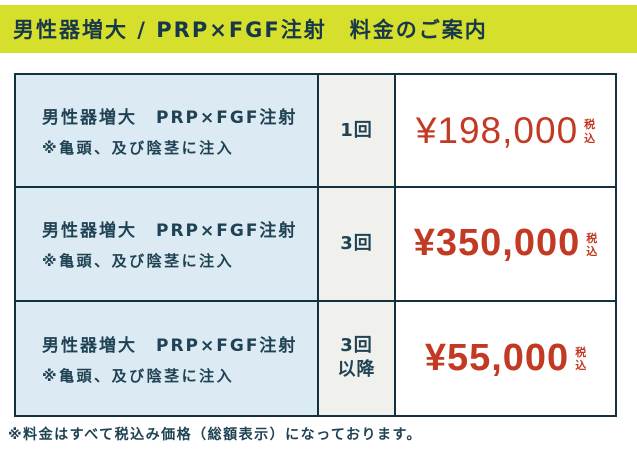 The image size is (637, 466). I want to click on price-cell: ¥55,000 税込, so click(505, 358).